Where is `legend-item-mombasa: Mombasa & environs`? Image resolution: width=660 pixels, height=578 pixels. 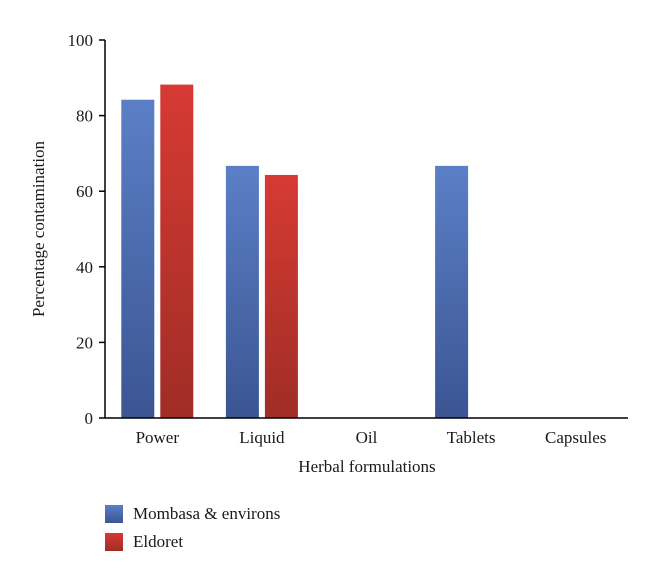
legend-item-mombasa: Mombasa & environs is located at coordinates (192, 514).